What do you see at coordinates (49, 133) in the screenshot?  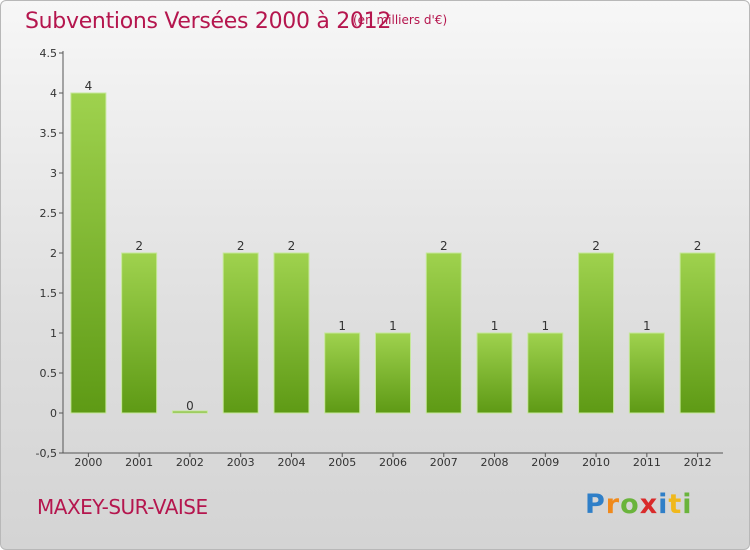 I see `y-tick-label: 3.5` at bounding box center [49, 133].